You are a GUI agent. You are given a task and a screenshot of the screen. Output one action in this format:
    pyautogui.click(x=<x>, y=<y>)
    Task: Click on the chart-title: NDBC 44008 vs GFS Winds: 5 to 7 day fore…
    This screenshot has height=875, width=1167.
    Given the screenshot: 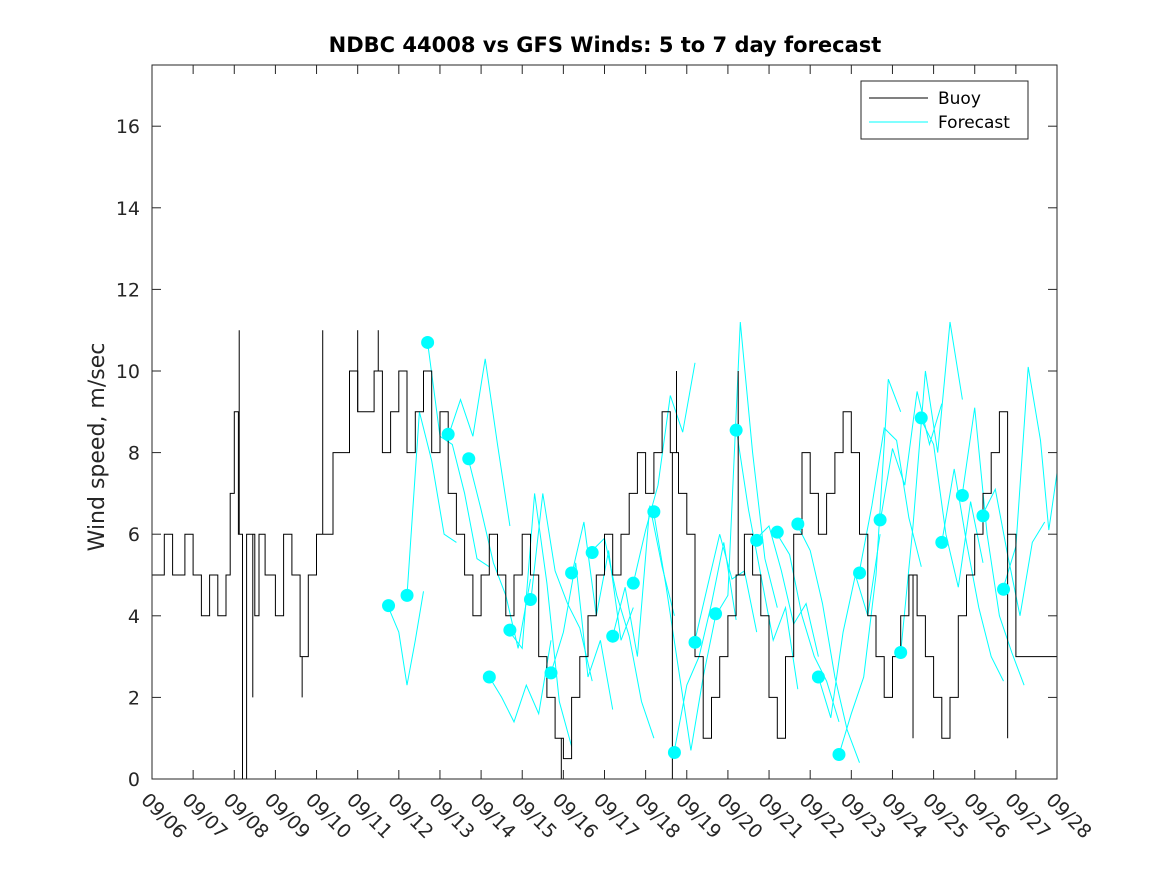 What is the action you would take?
    pyautogui.click(x=605, y=45)
    